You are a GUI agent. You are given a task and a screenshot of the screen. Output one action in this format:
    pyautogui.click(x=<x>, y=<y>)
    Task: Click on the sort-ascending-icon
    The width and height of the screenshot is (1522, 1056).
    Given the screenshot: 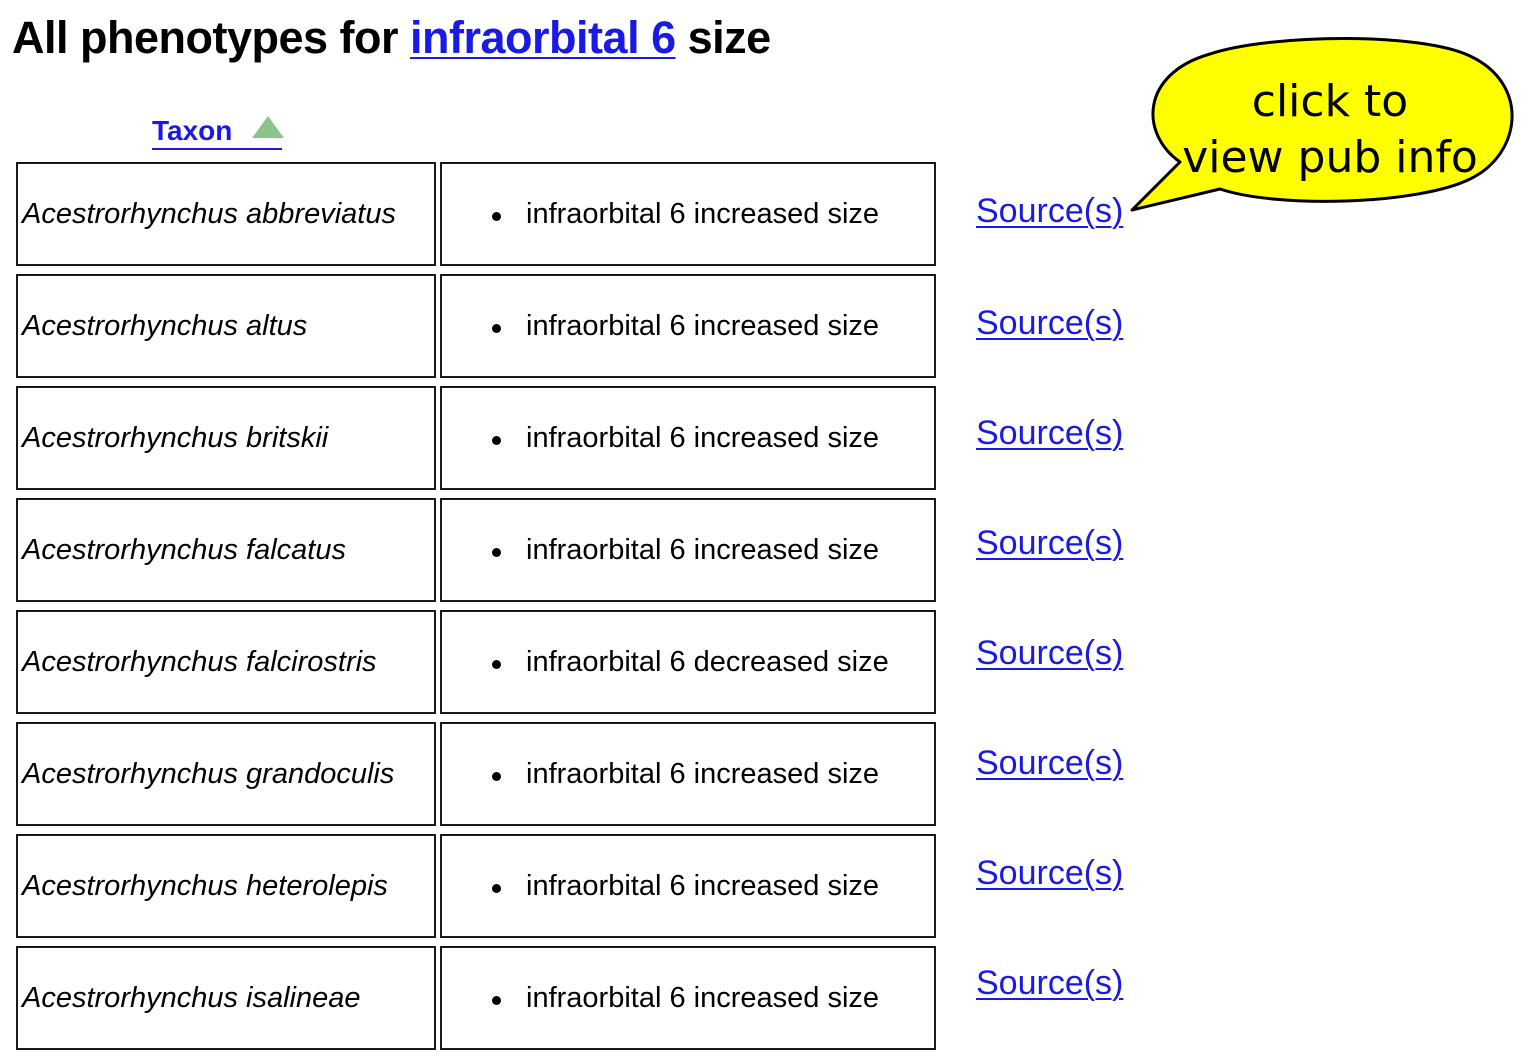 What is the action you would take?
    pyautogui.click(x=268, y=127)
    